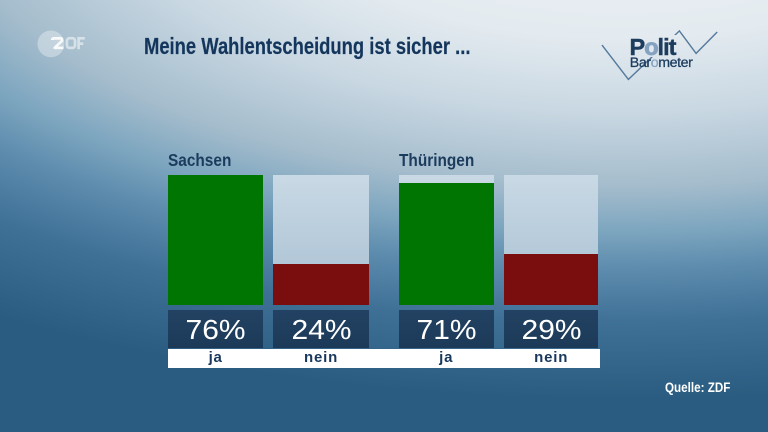 The height and width of the screenshot is (432, 768). Describe the element at coordinates (661, 63) in the screenshot. I see `svg-text: Barometer` at that location.